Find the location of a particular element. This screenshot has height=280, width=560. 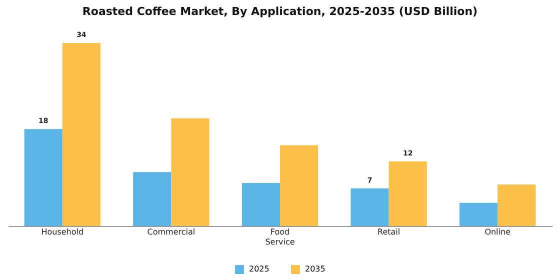

legend-label: 2035 is located at coordinates (315, 269).